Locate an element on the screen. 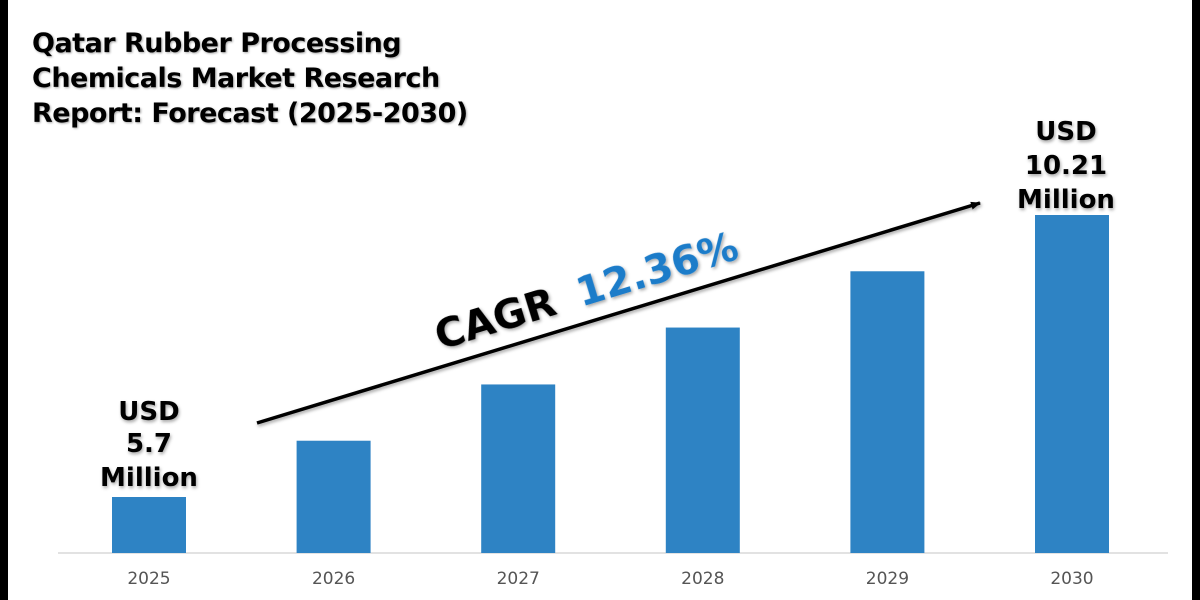 The width and height of the screenshot is (1200, 600). end-label-line-3: Million is located at coordinates (1066, 200).